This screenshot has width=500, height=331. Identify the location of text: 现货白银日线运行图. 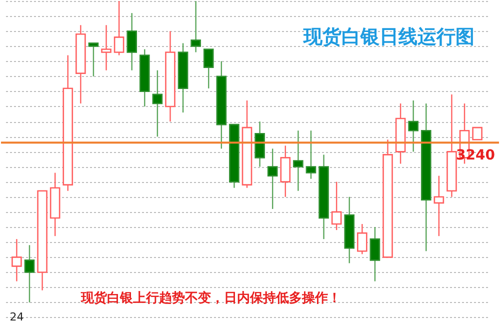
(388, 37).